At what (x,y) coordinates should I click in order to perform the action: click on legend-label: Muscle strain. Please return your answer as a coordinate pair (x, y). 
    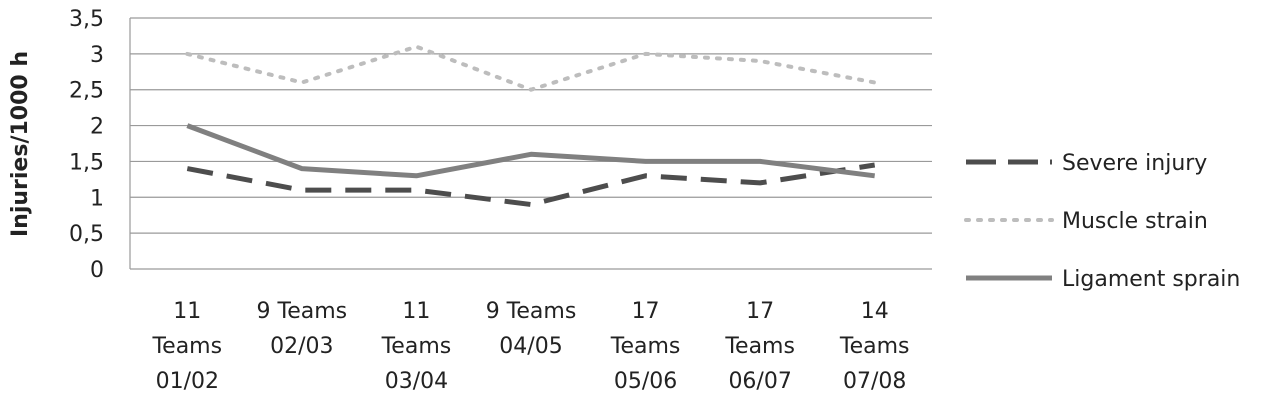
    Looking at the image, I should click on (1135, 221).